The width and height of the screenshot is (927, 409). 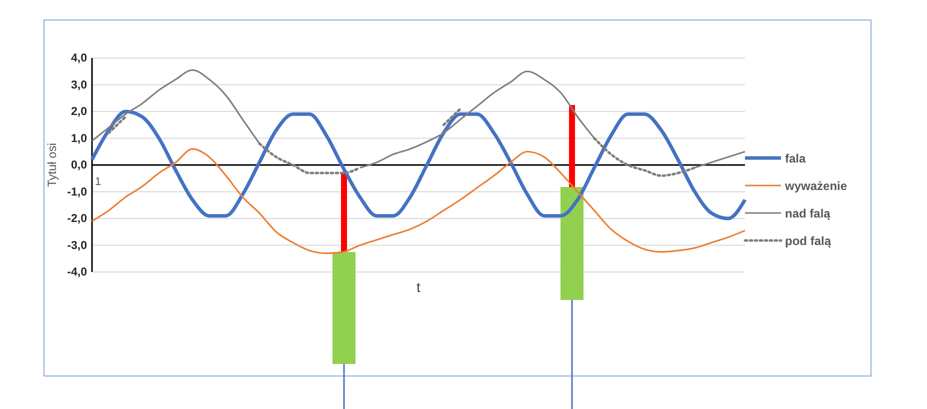 I want to click on legend-label: wyważenie, so click(x=816, y=186).